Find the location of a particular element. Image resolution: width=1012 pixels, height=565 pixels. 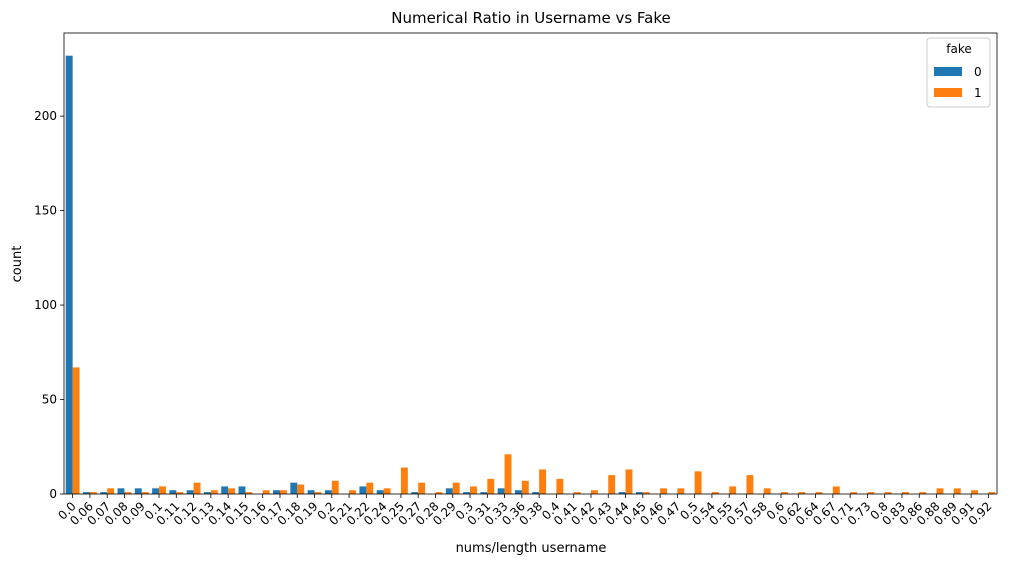

legend: fake 0 1 is located at coordinates (958, 72).